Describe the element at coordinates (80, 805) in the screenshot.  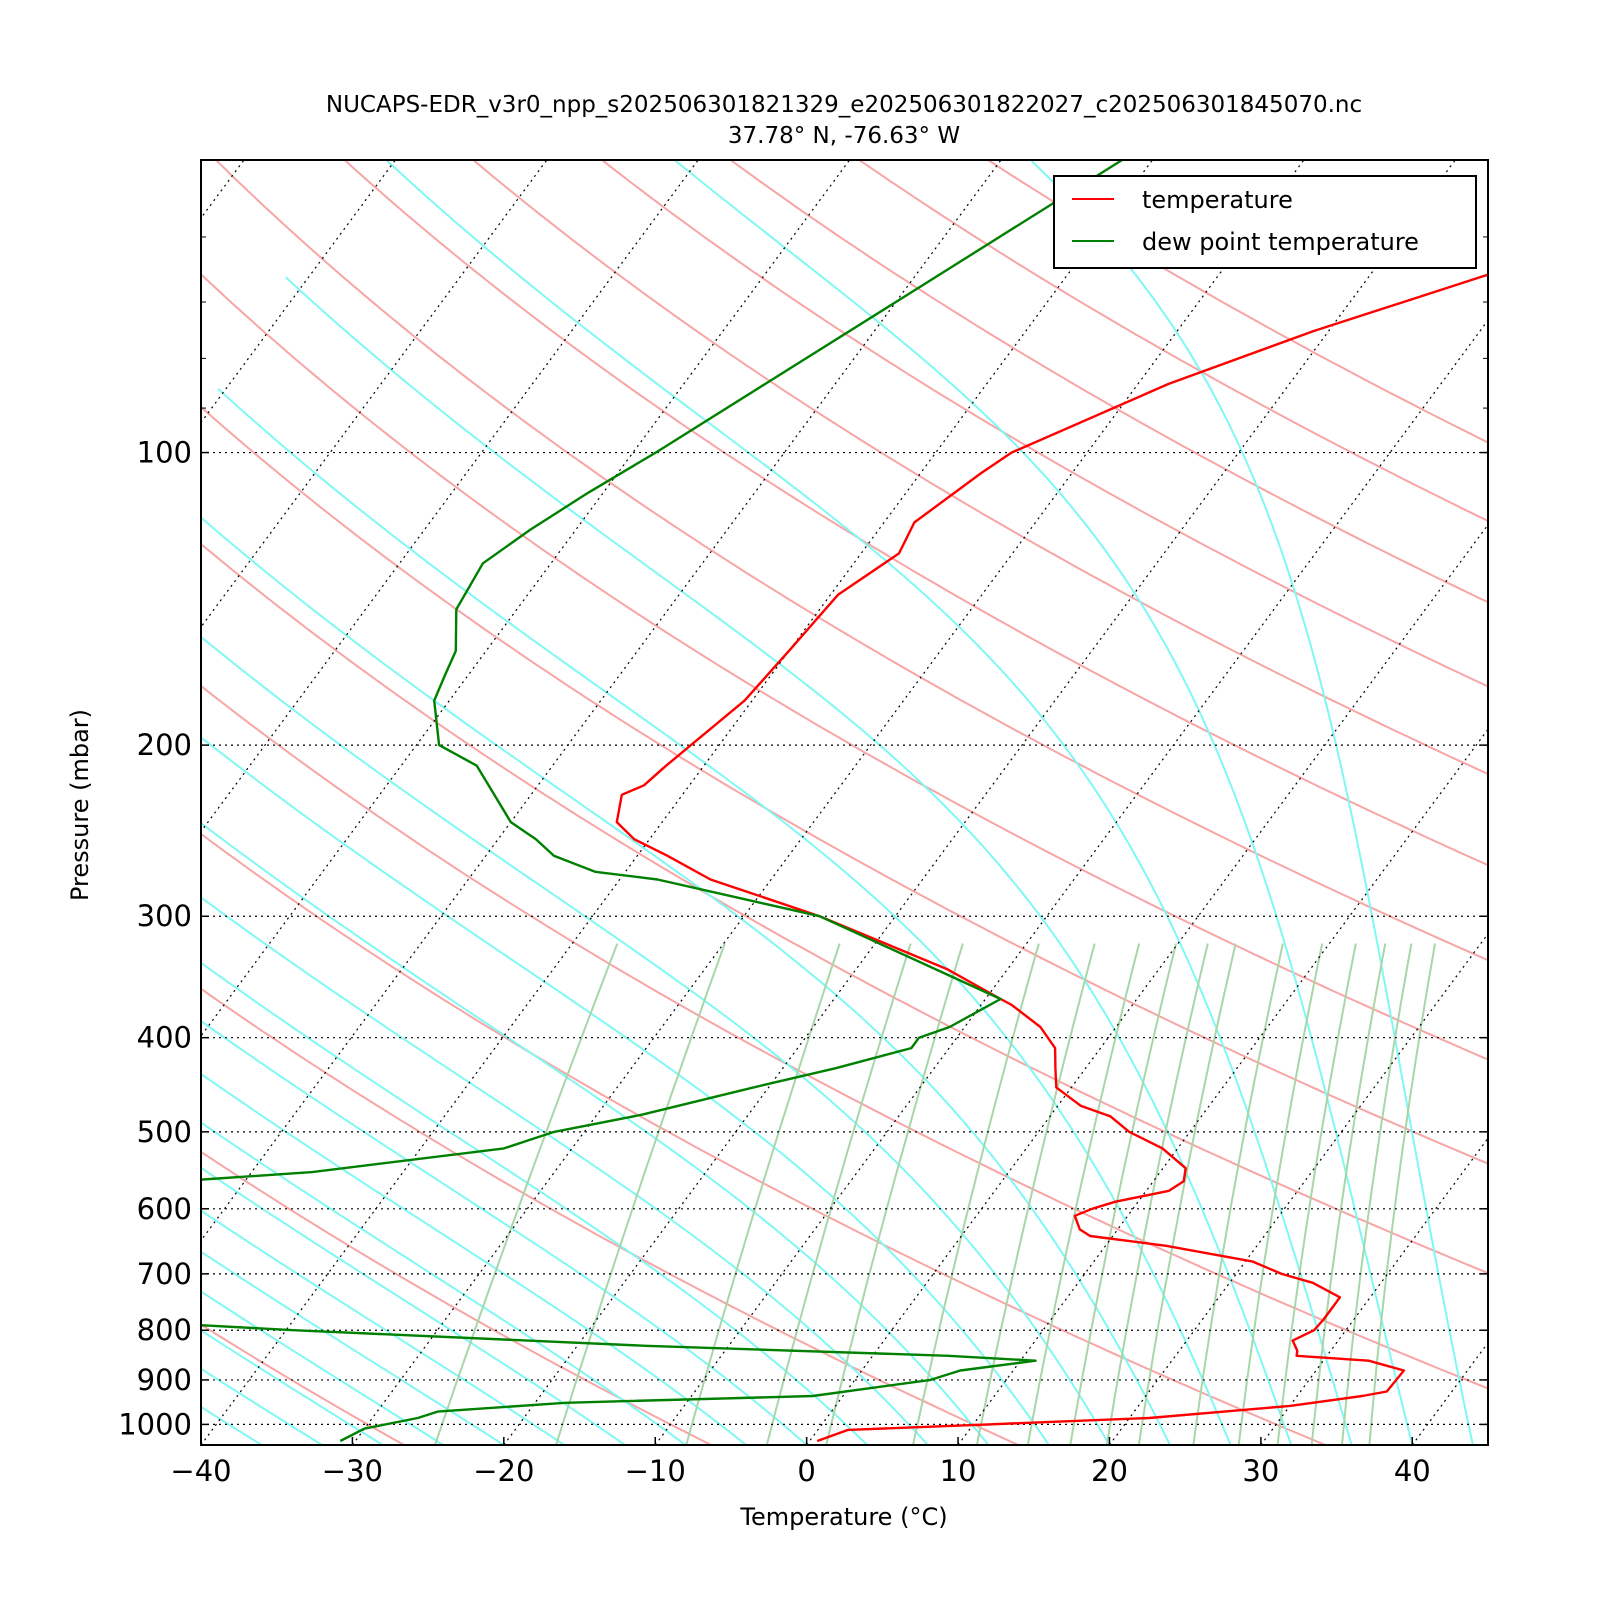
I see `y-axis-label: Pressure (mbar)` at that location.